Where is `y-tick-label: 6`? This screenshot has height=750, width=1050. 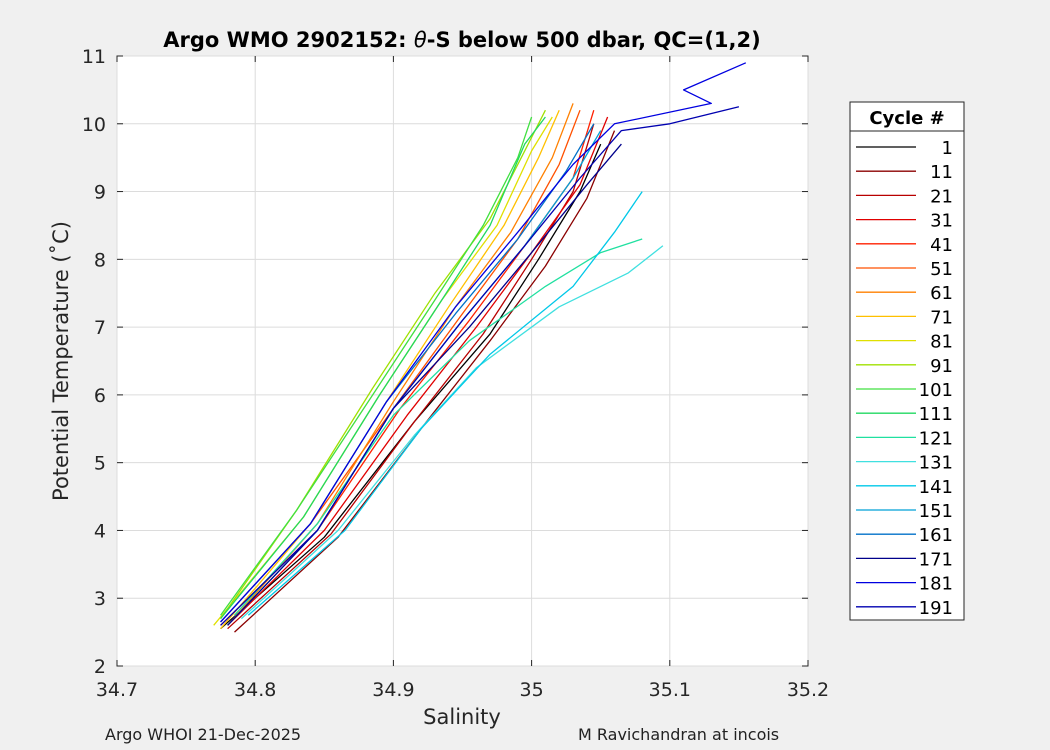 y-tick-label: 6 is located at coordinates (100, 396).